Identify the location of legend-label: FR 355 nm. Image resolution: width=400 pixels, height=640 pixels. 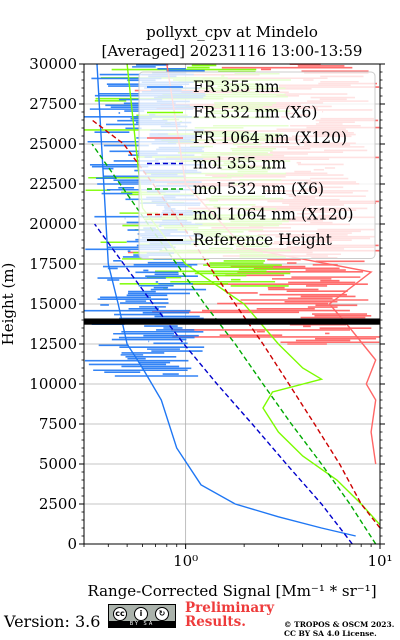
(236, 87).